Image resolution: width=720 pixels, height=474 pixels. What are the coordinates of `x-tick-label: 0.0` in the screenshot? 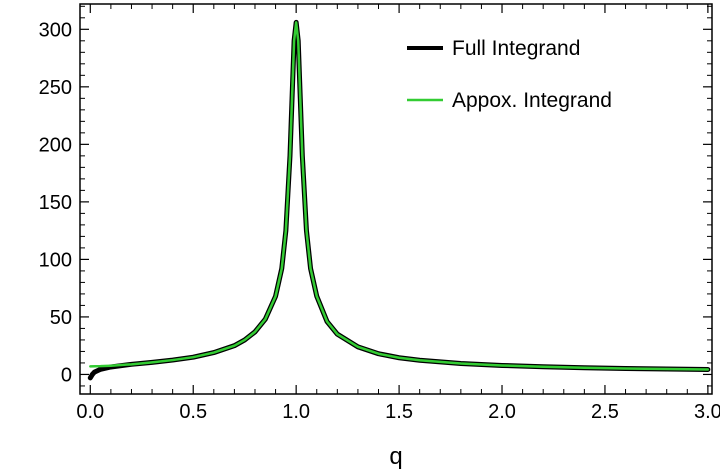 It's located at (90, 412).